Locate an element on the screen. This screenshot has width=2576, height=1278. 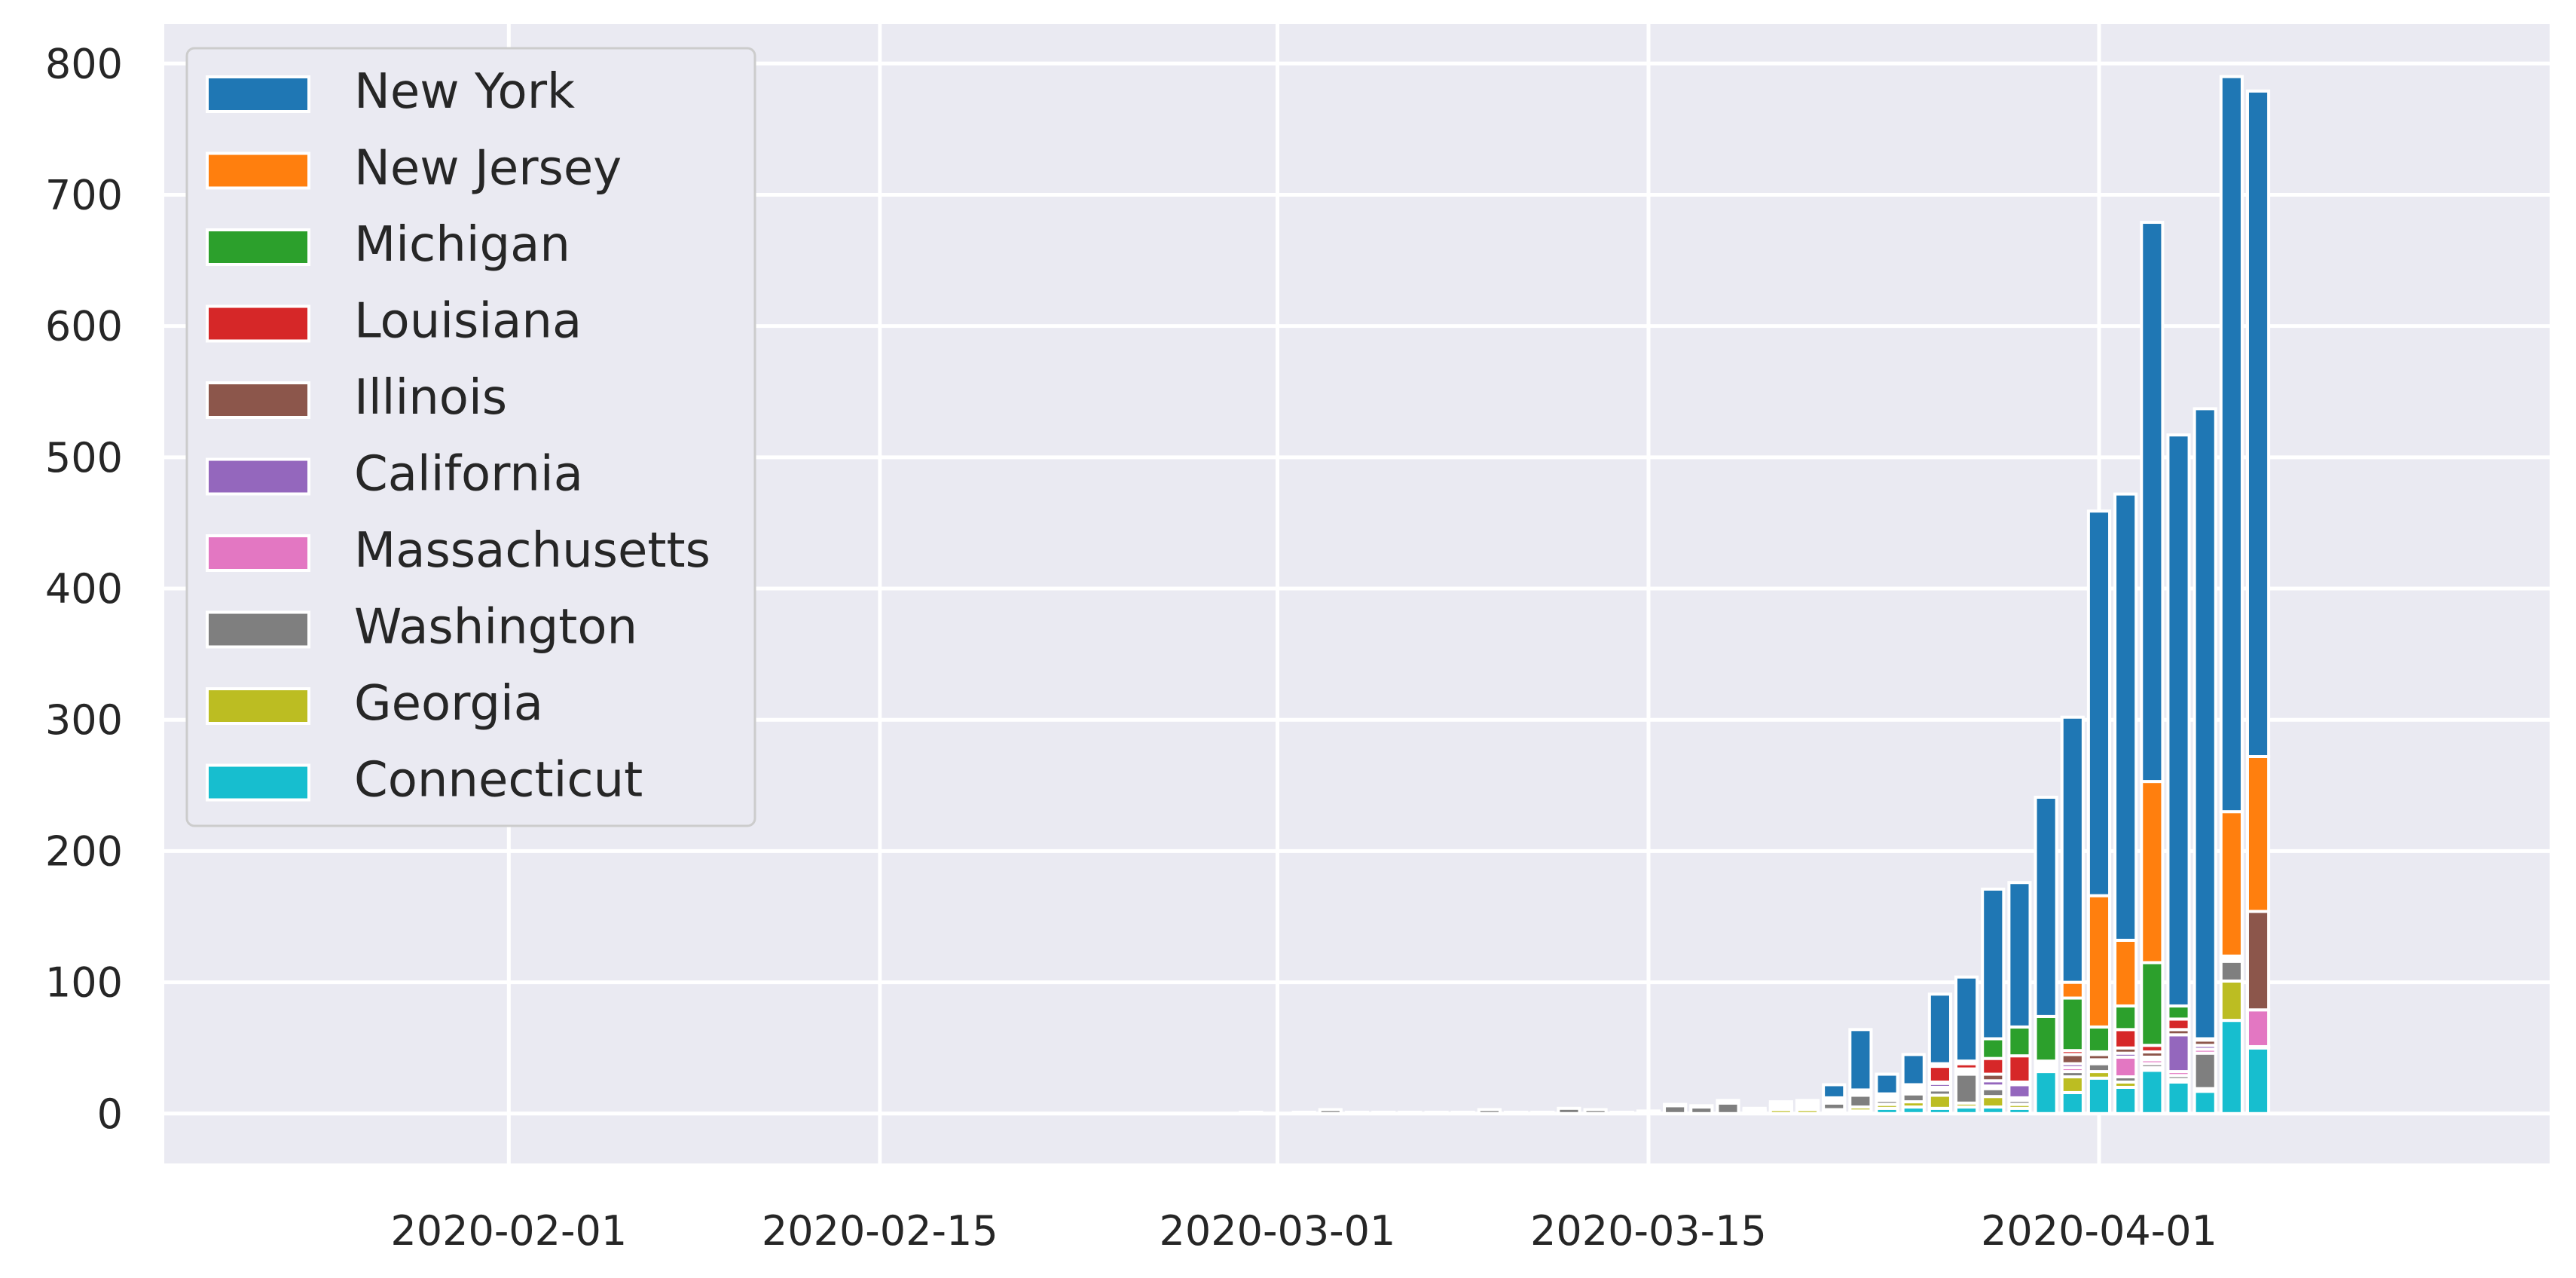
legend-swatch-louisiana is located at coordinates (258, 323).